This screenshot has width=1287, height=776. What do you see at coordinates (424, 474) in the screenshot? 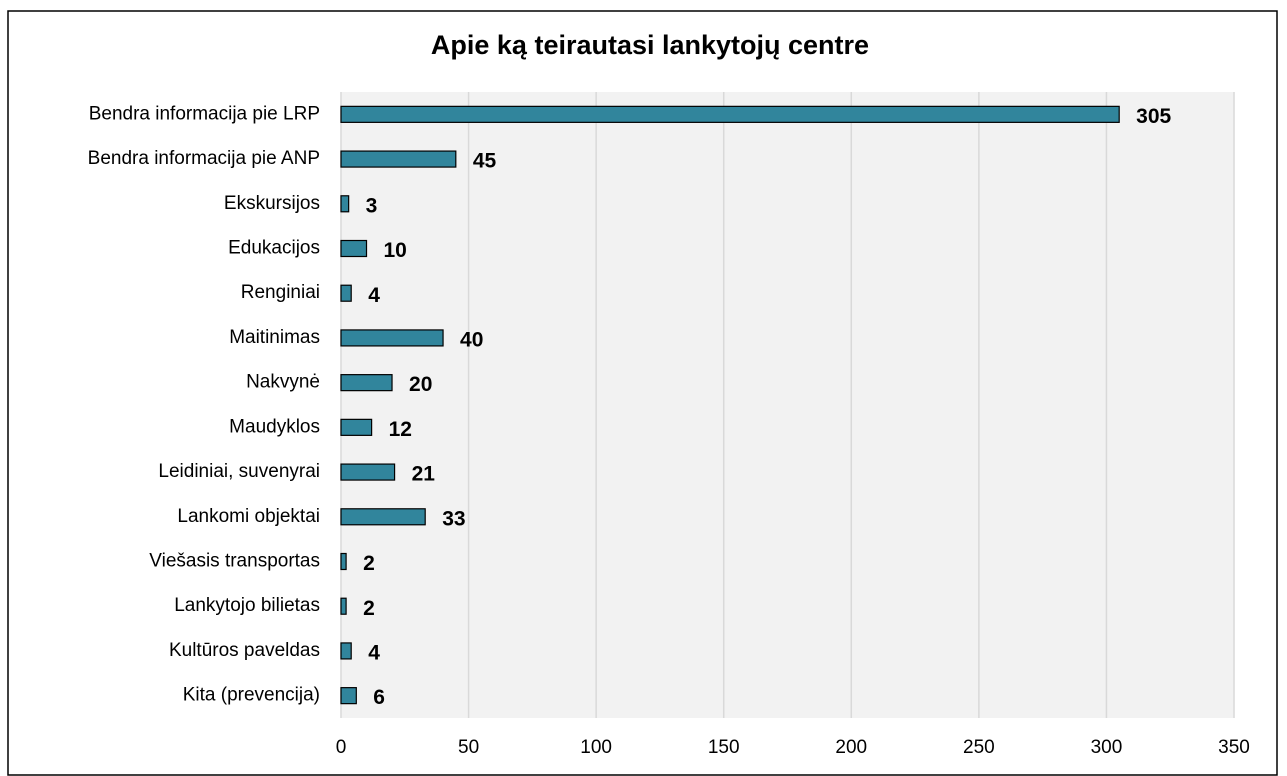
I see `data-label: 21` at bounding box center [424, 474].